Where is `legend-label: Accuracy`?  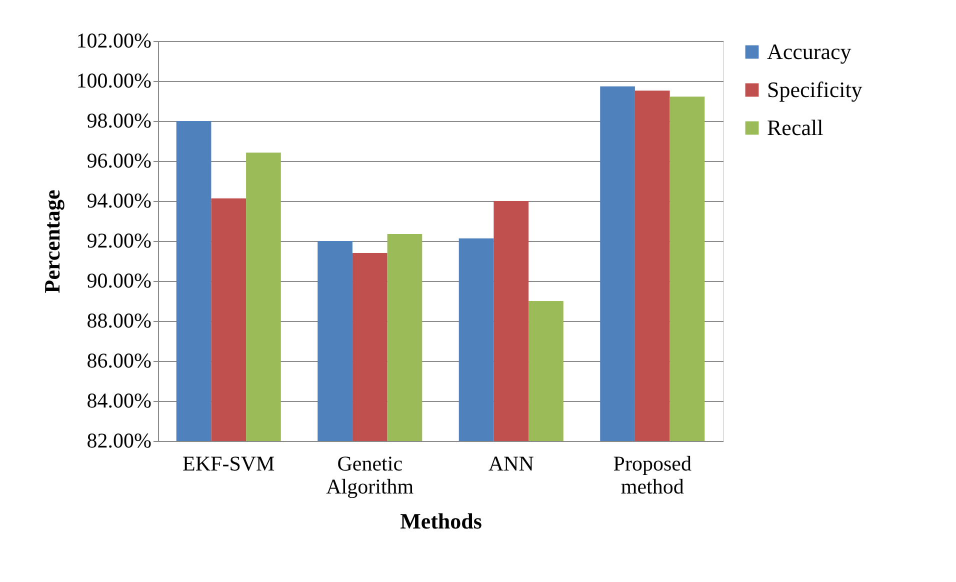 legend-label: Accuracy is located at coordinates (809, 51).